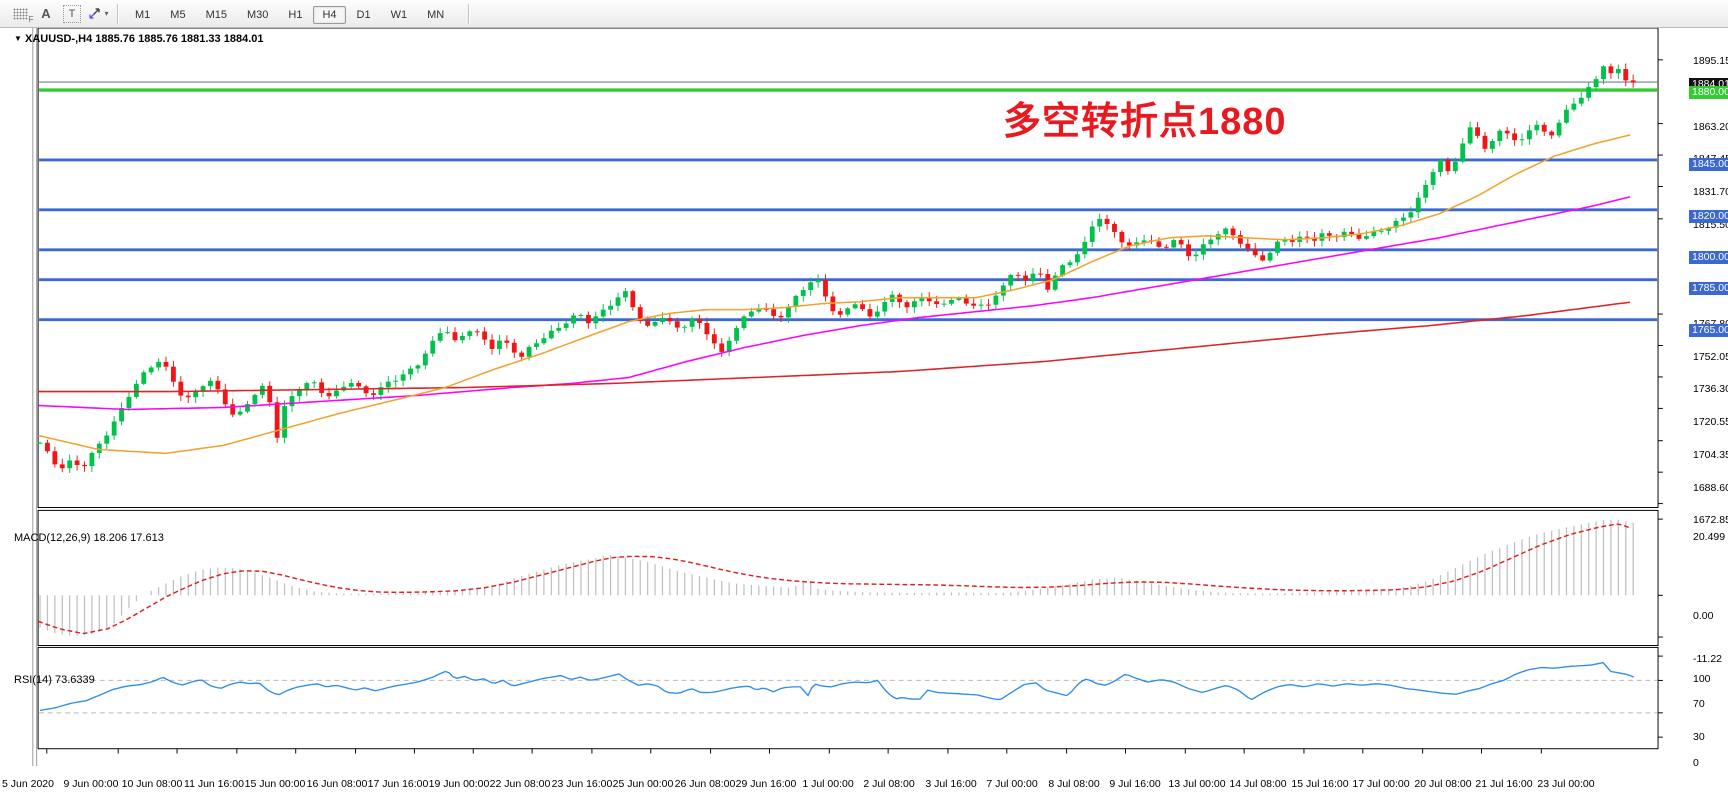 Image resolution: width=1728 pixels, height=796 pixels. Describe the element at coordinates (337, 784) in the screenshot. I see `time-label: 16 Jun 08:00` at that location.